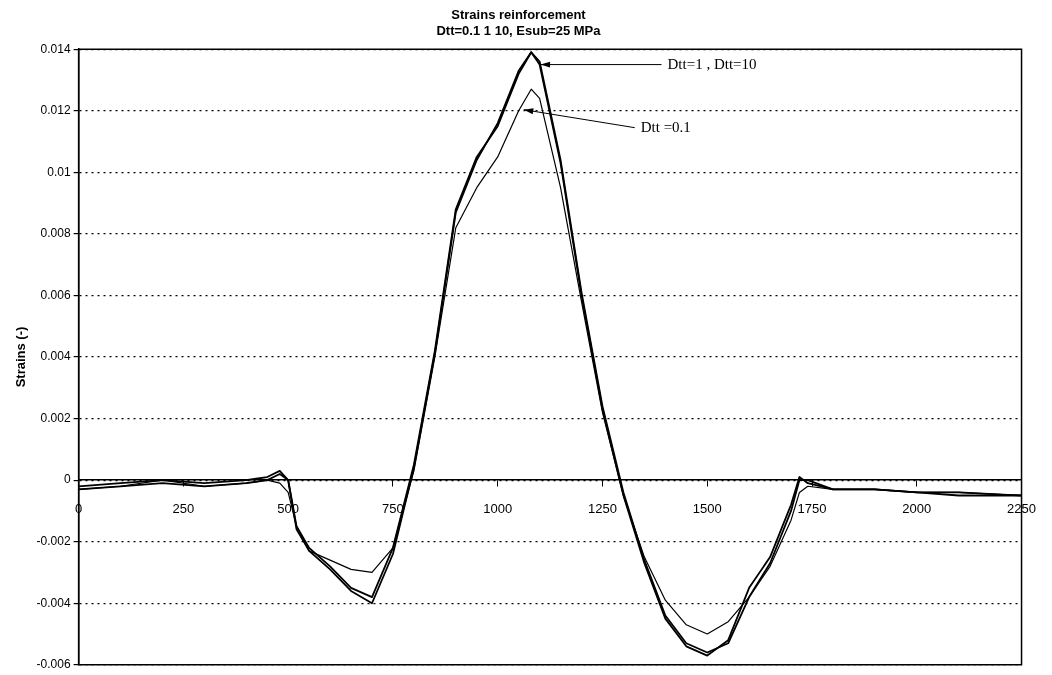 Image resolution: width=1052 pixels, height=675 pixels. Describe the element at coordinates (53, 602) in the screenshot. I see `y-tick-label: -0.004` at that location.